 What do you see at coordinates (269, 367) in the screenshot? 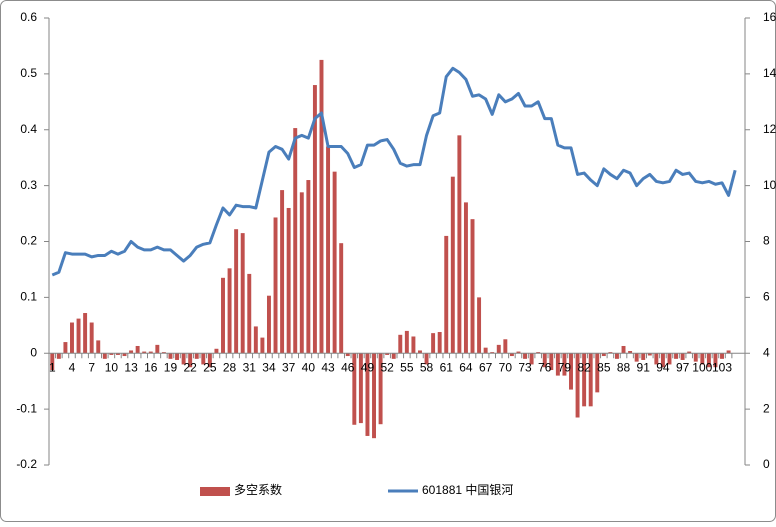
I see `x-tick-label: 34` at bounding box center [269, 367].